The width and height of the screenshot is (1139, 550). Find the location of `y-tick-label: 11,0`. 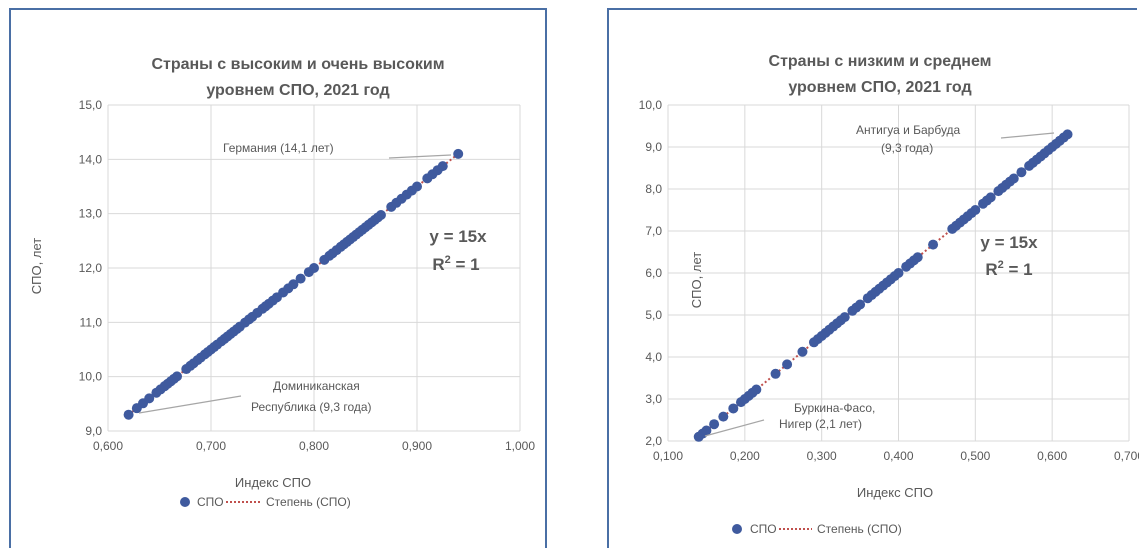

y-tick-label: 11,0 is located at coordinates (91, 322).